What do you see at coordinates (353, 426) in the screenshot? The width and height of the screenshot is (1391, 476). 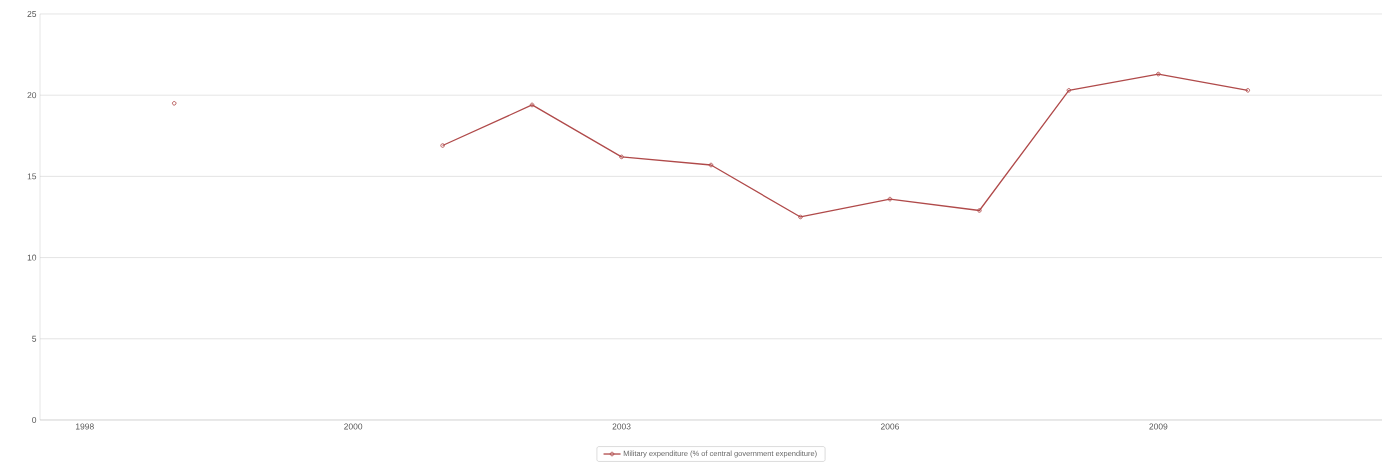 I see `x-tick-label: 2000` at bounding box center [353, 426].